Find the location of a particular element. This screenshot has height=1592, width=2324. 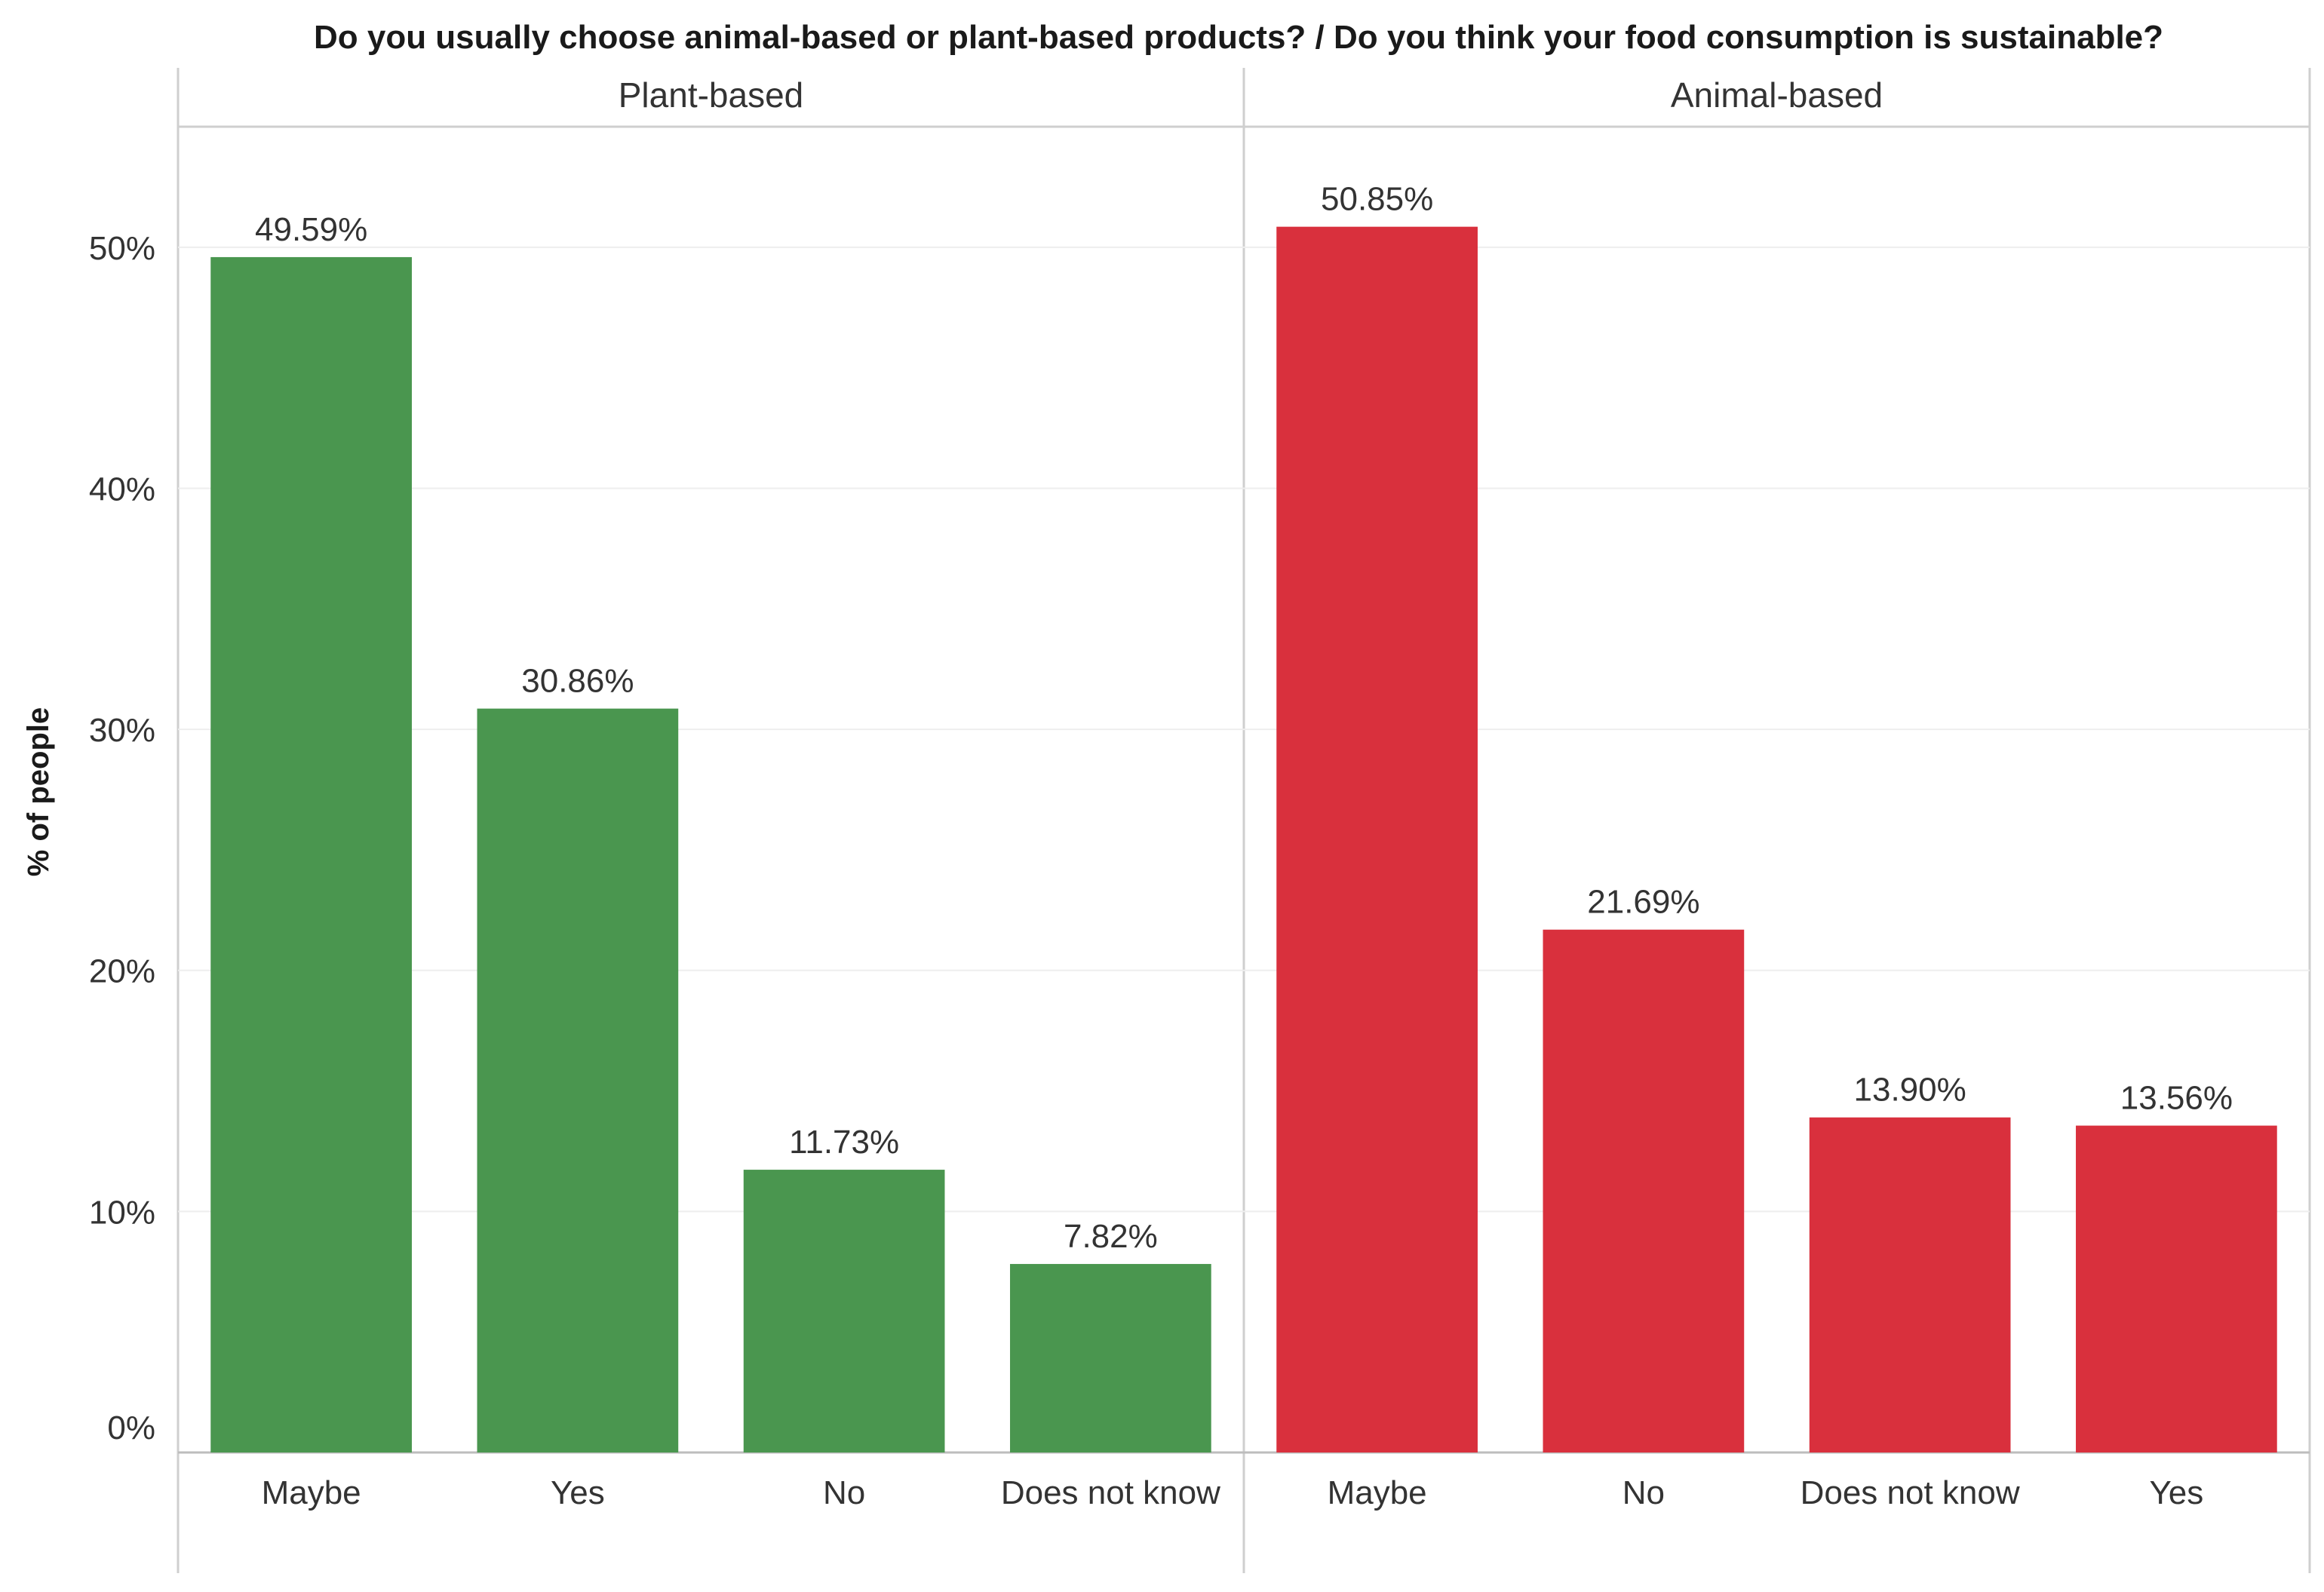

data-label: 11.73% is located at coordinates (844, 1142).